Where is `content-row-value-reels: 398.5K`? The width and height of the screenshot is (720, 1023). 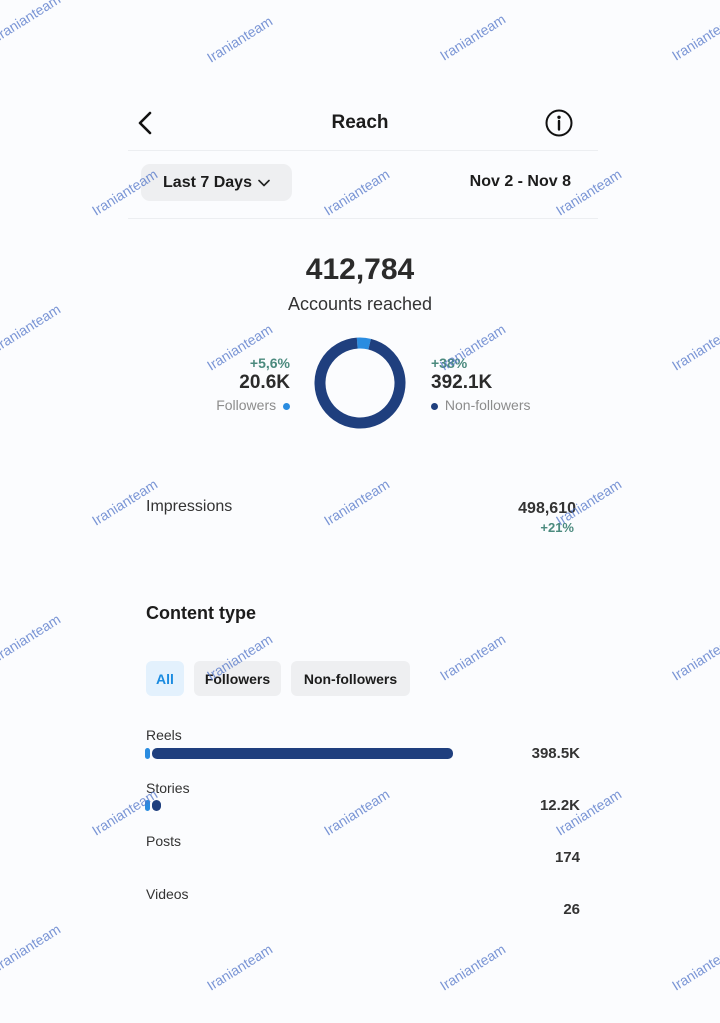
content-row-value-reels: 398.5K is located at coordinates (555, 753).